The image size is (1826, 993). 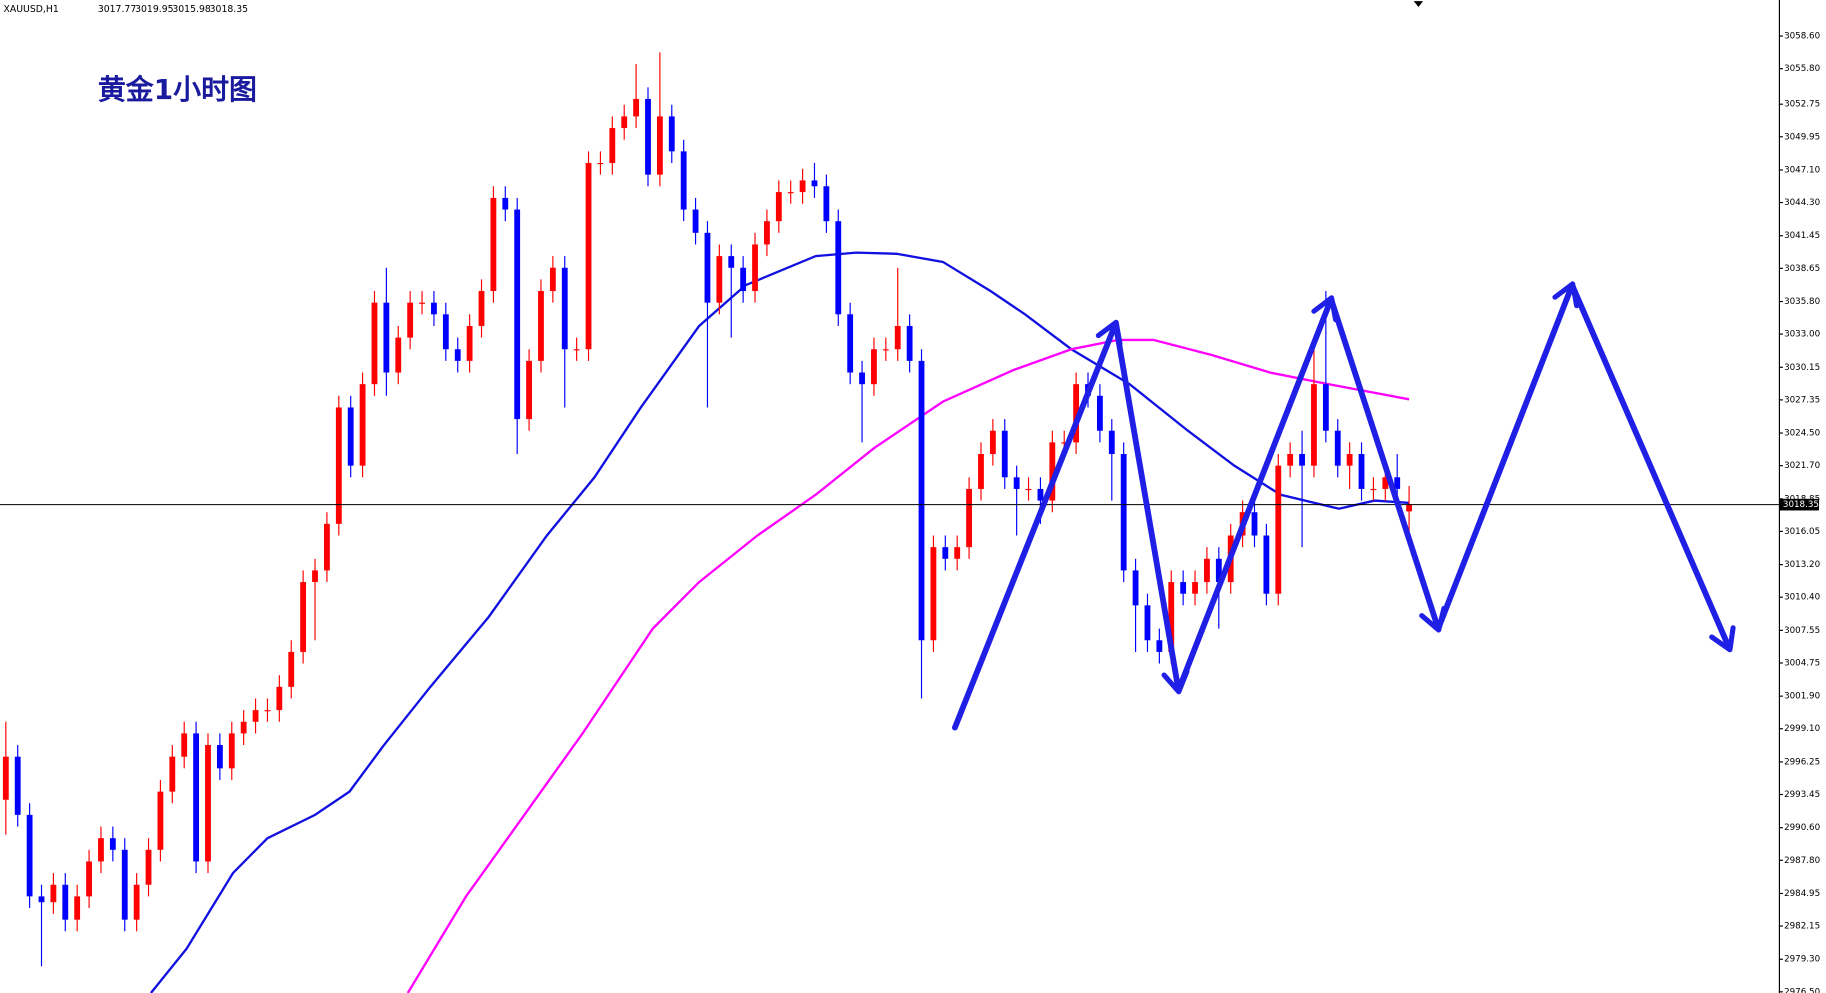 I want to click on y-tick-label: 3038.65, so click(x=1802, y=269).